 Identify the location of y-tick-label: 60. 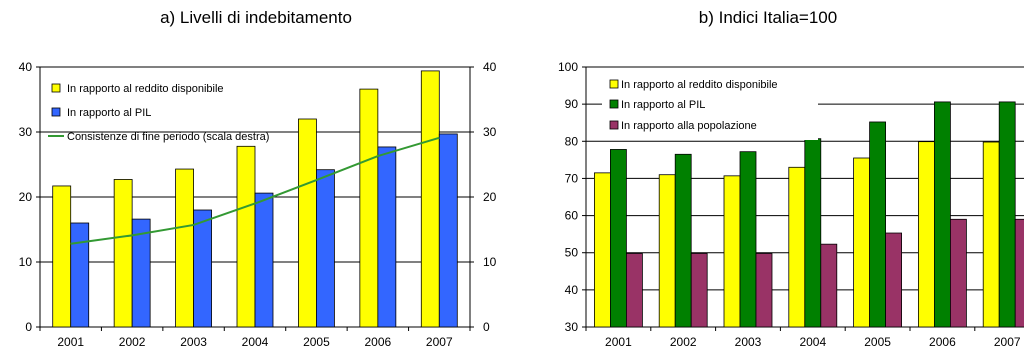
(572, 216).